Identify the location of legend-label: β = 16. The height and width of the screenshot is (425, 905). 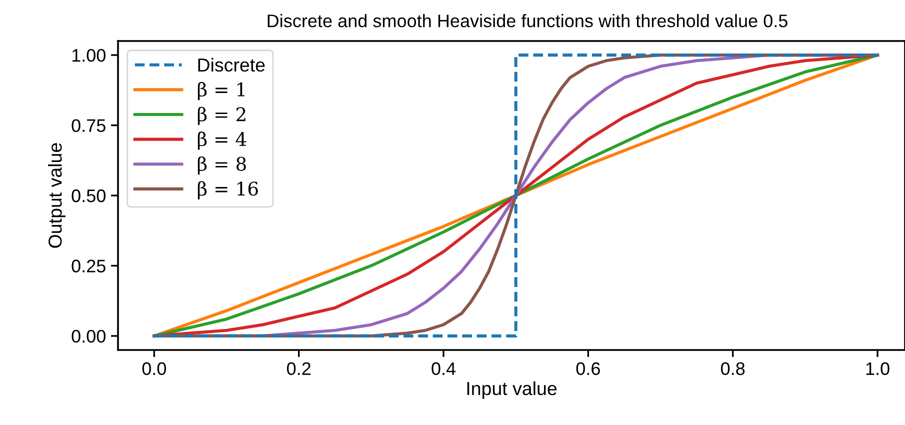
(228, 190).